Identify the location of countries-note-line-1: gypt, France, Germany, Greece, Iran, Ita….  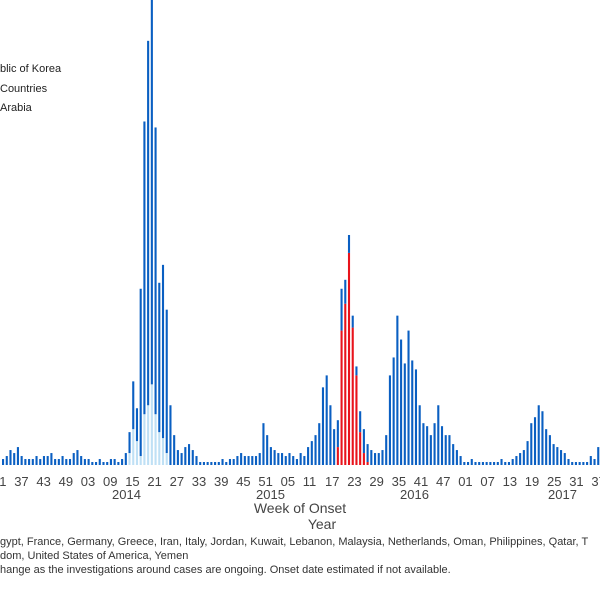
(294, 542).